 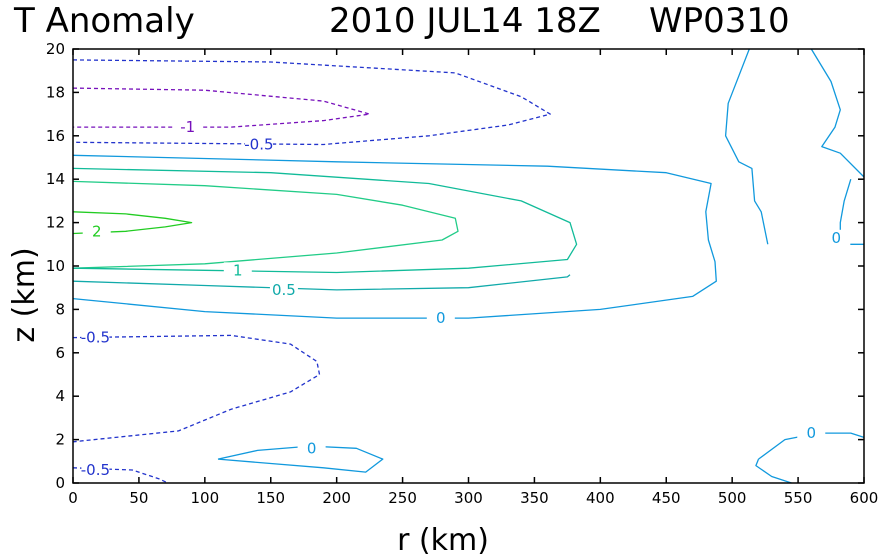 I want to click on x-tick-label: 250, so click(x=402, y=498).